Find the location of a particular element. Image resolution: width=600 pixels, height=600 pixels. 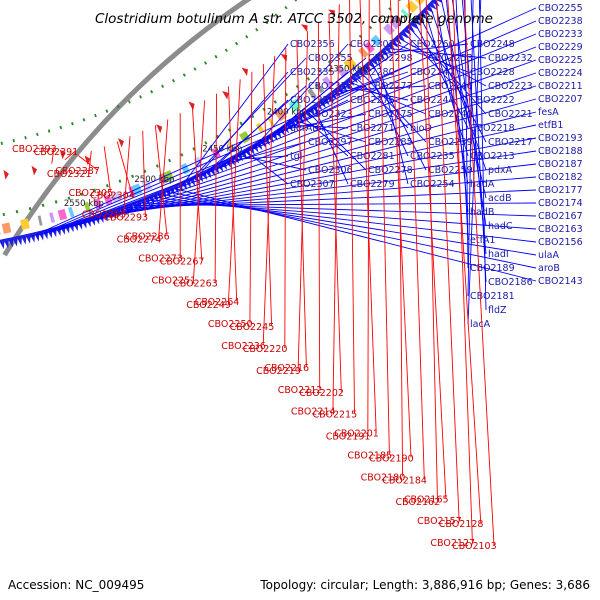

forward-gene-label: CBO2297 is located at coordinates (330, 142).